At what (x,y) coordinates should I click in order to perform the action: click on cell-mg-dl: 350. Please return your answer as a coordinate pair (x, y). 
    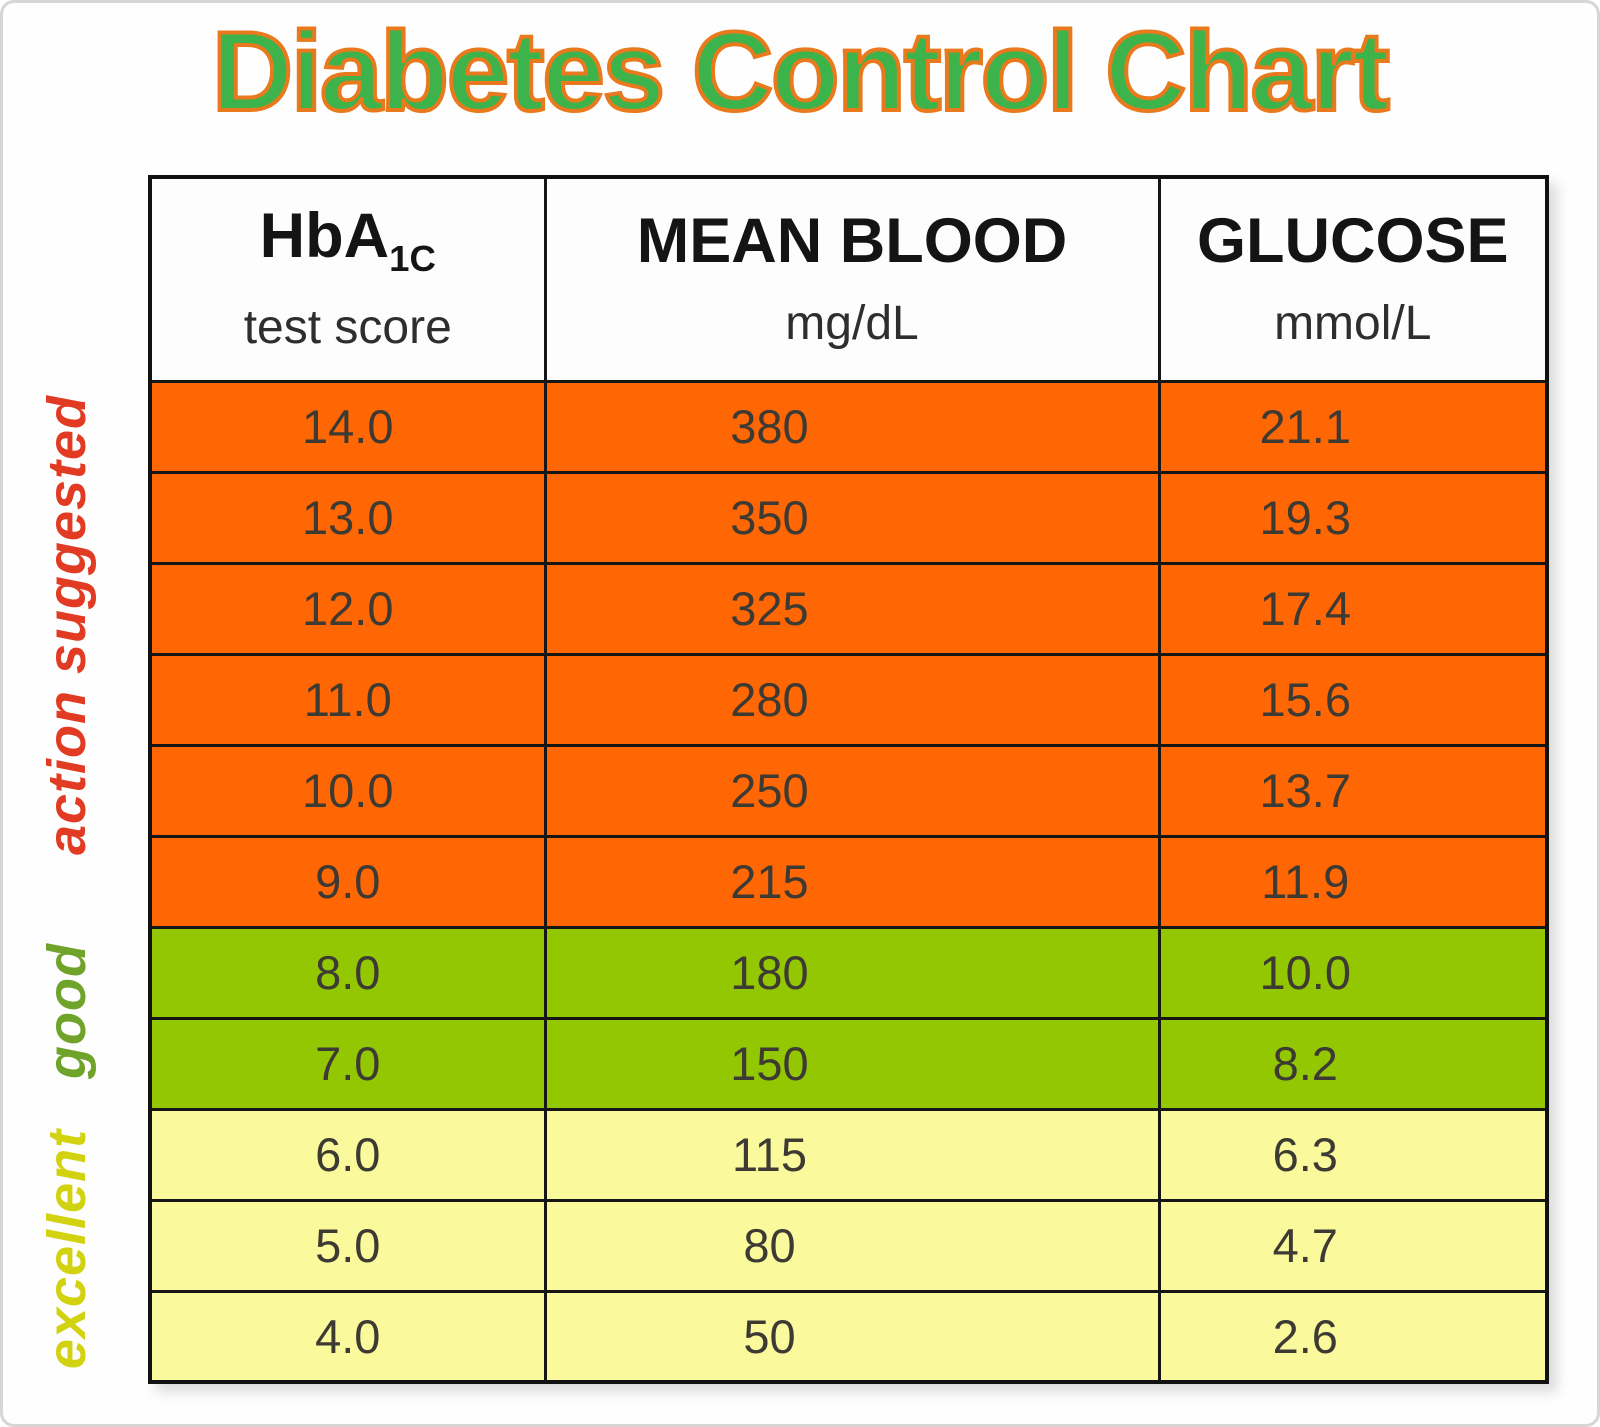
    Looking at the image, I should click on (852, 517).